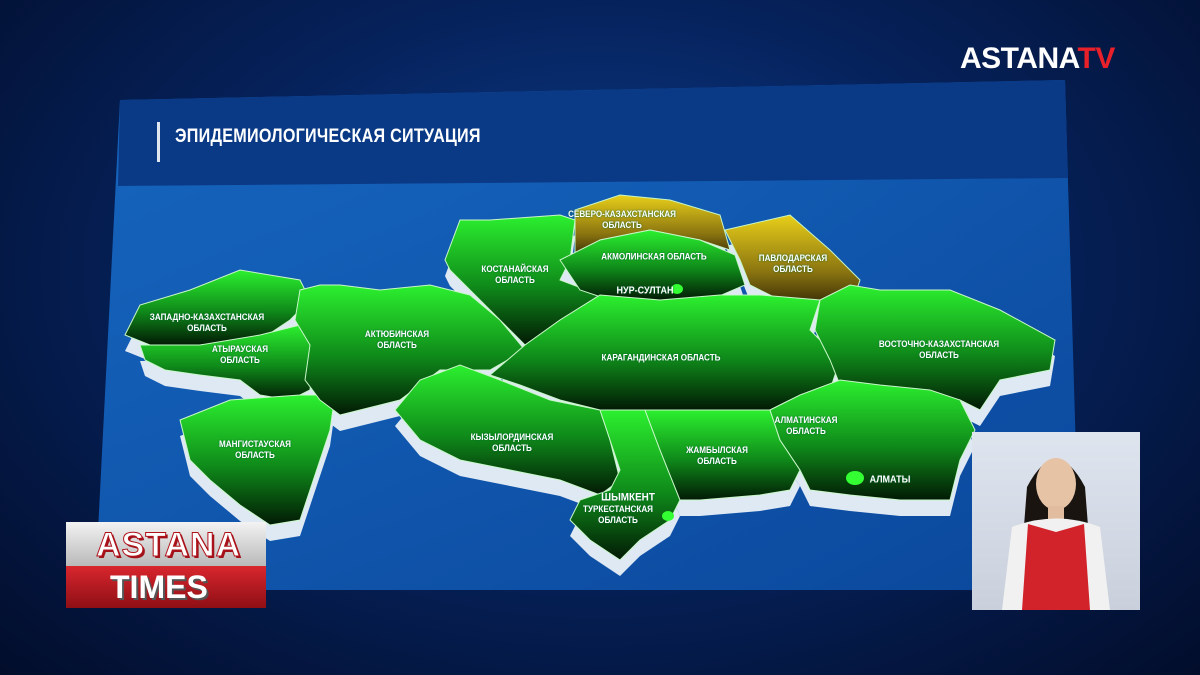 The width and height of the screenshot is (1200, 675). I want to click on title-divider, so click(158, 142).